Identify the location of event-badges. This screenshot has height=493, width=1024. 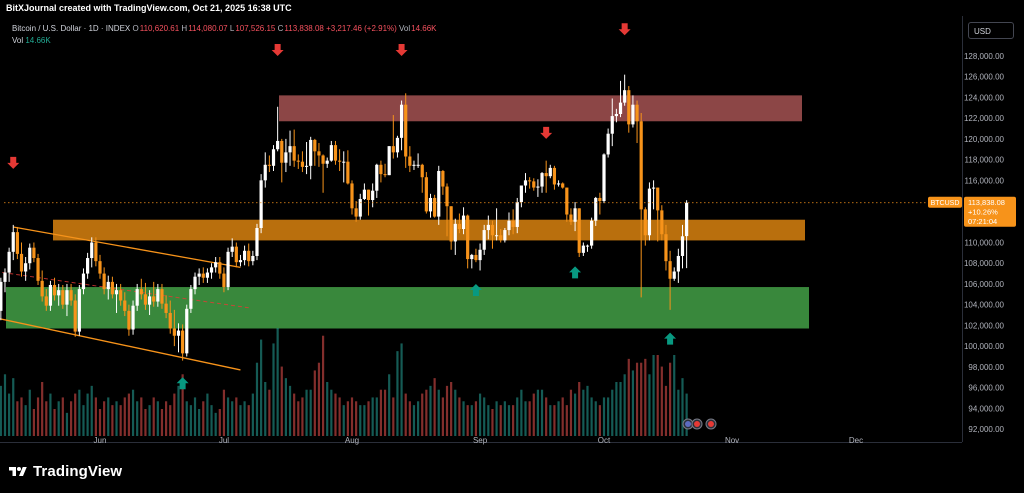
(699, 424).